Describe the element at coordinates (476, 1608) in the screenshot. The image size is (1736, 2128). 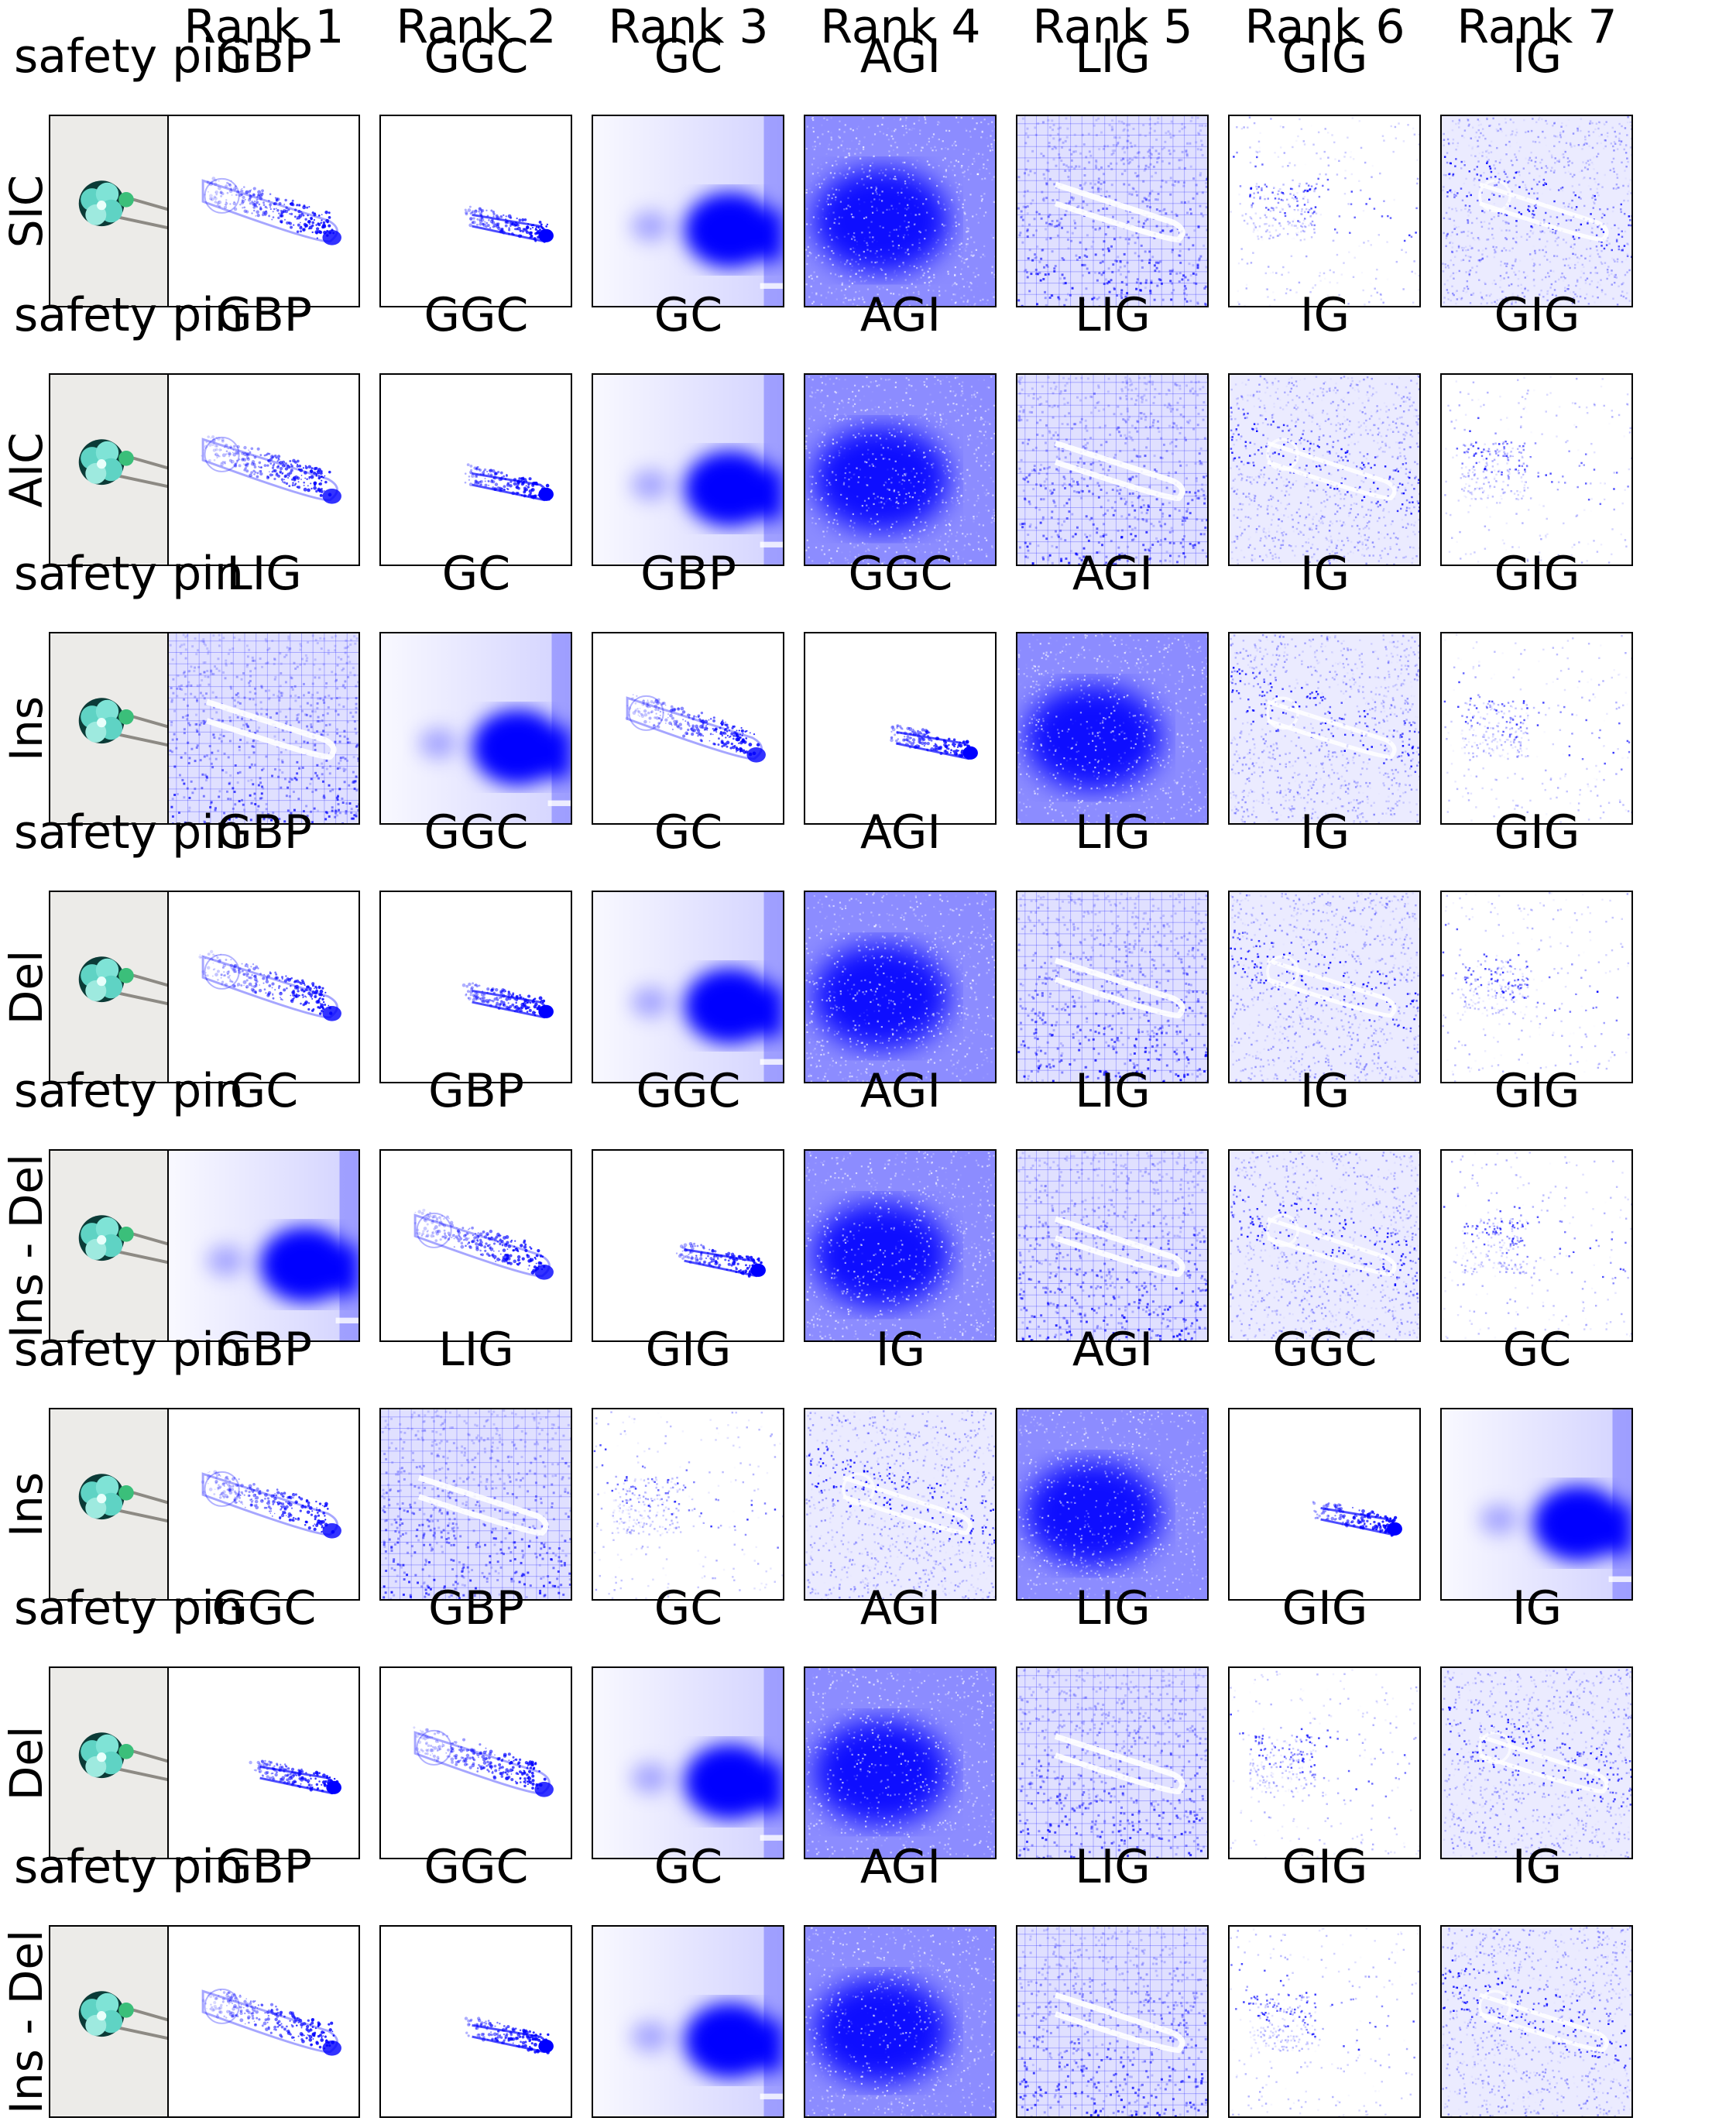
I see `method-label: GBP` at that location.